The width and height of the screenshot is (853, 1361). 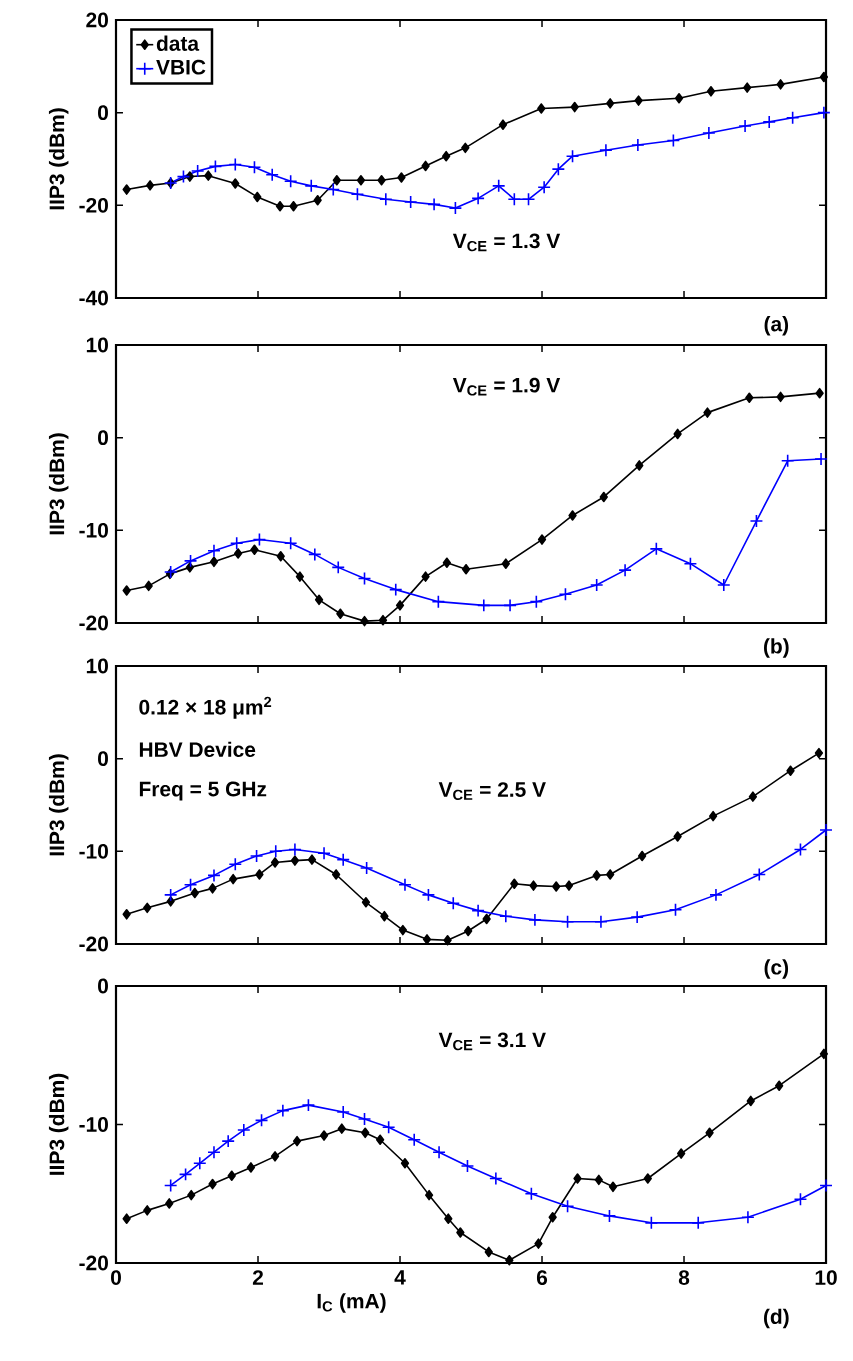 I want to click on annotation: V$_{CE}$ = 3.1 V, so click(x=492, y=1041).